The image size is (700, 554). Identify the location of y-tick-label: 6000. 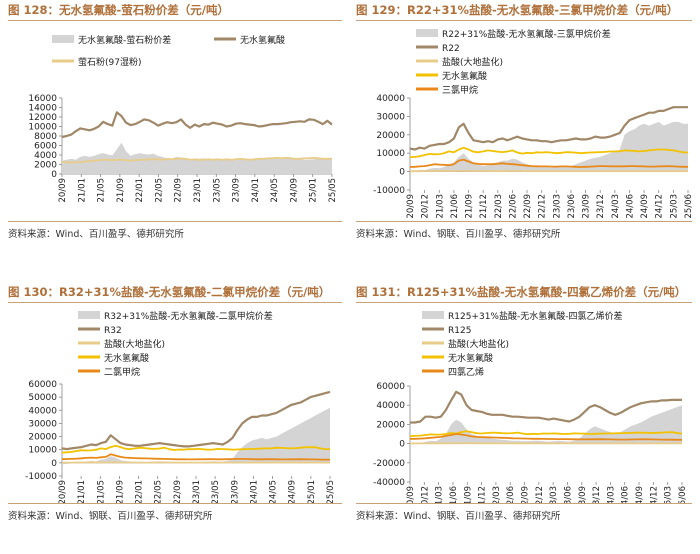
(45, 147).